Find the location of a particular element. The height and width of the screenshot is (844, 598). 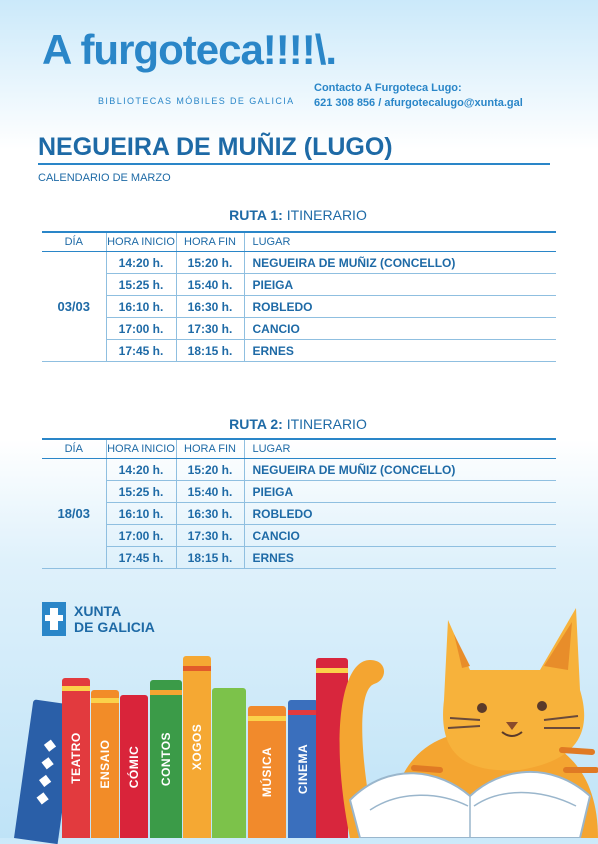

book-label-teatro: TEATRO is located at coordinates (76, 758).